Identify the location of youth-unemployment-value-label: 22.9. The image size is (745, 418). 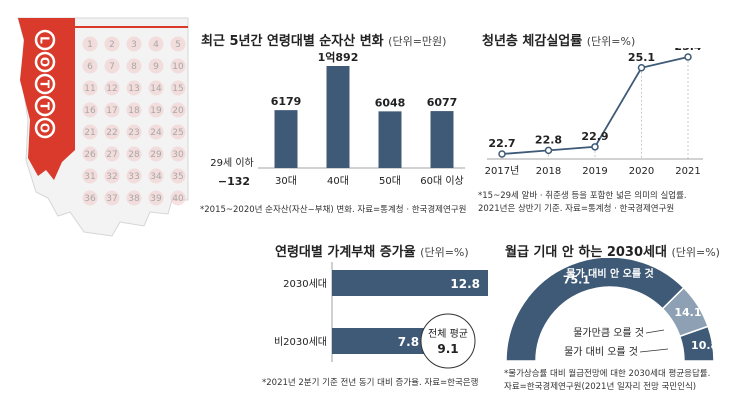
(594, 136).